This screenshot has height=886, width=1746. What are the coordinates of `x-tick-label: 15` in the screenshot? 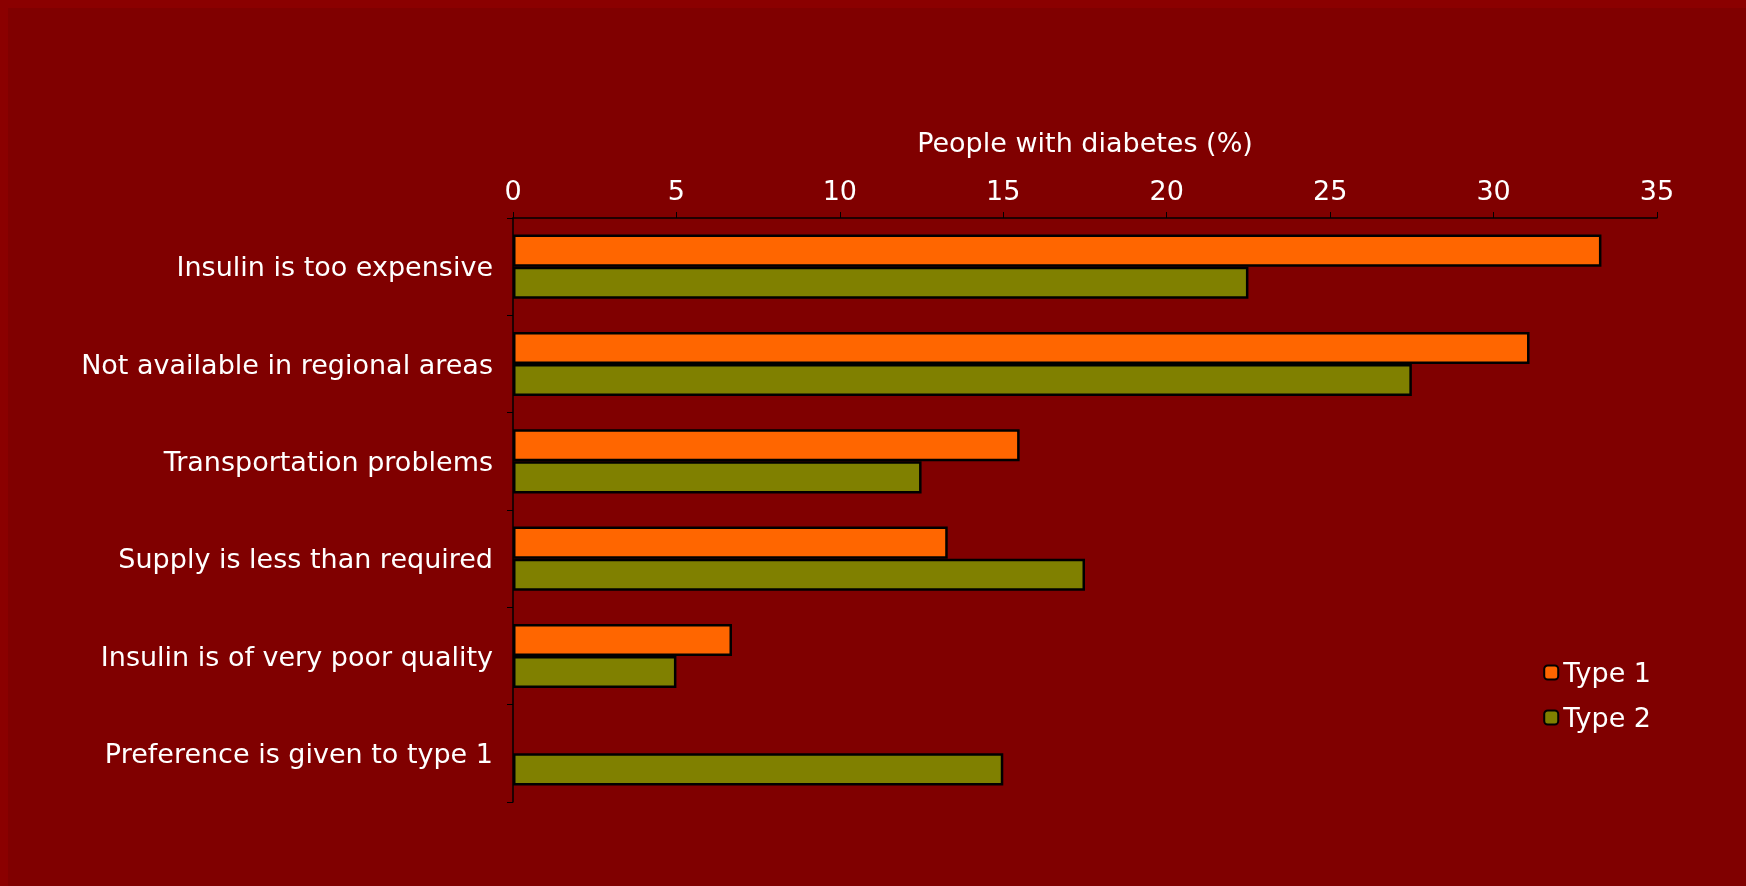 It's located at (1003, 190).